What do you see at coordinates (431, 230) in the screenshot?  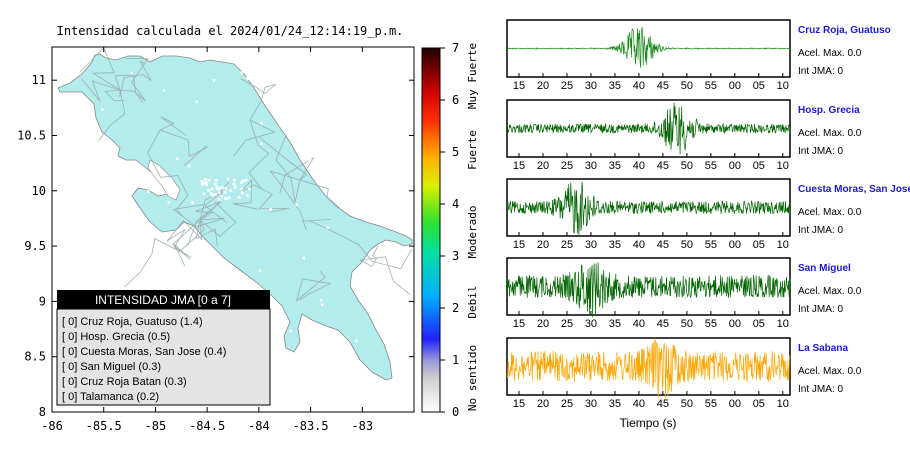 I see `colorbar-gradient` at bounding box center [431, 230].